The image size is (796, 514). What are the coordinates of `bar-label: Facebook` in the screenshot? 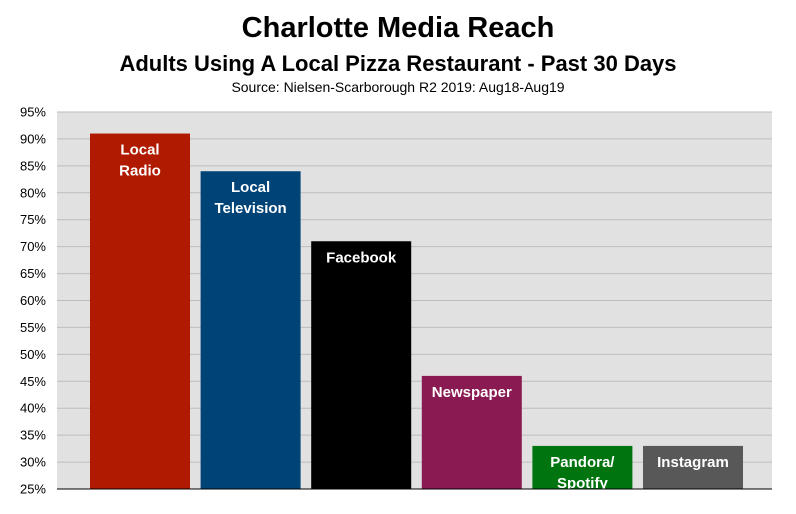 It's located at (361, 257).